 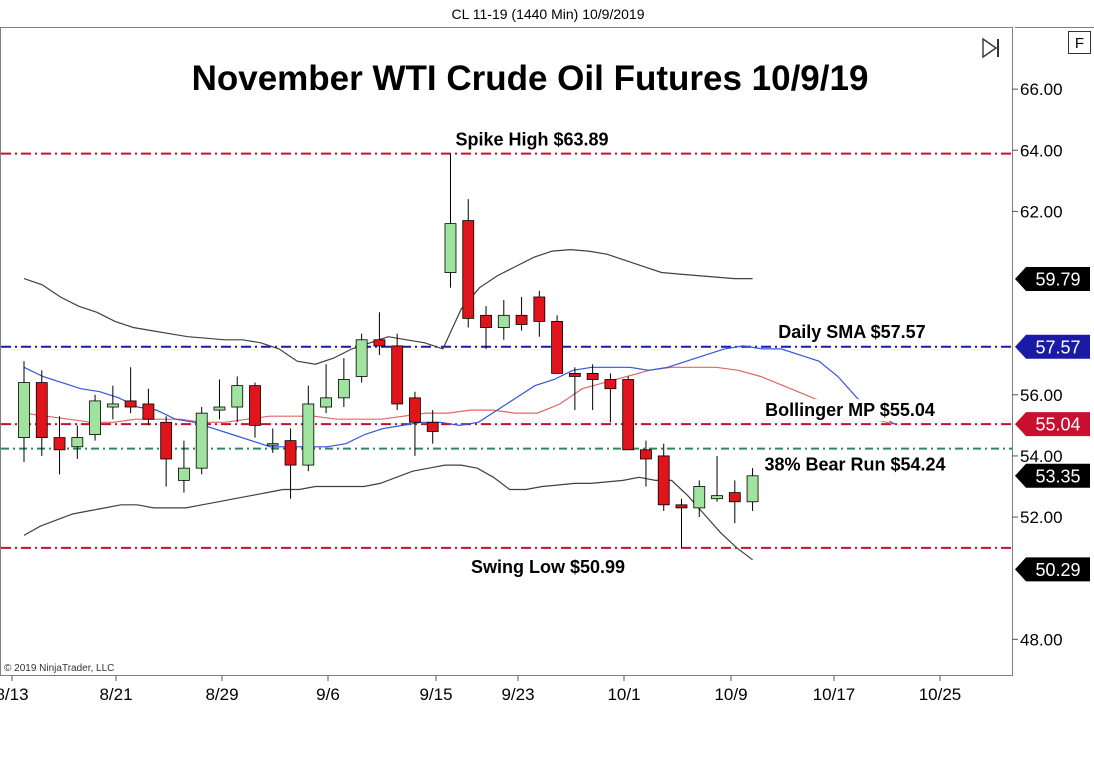 I want to click on time-tick-label: 9/6, so click(x=328, y=694).